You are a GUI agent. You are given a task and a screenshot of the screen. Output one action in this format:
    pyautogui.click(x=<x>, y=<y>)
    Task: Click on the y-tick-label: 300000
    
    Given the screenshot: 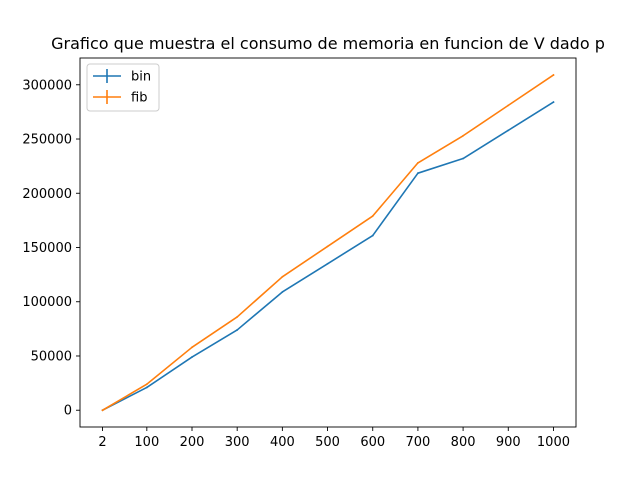 What is the action you would take?
    pyautogui.click(x=47, y=85)
    